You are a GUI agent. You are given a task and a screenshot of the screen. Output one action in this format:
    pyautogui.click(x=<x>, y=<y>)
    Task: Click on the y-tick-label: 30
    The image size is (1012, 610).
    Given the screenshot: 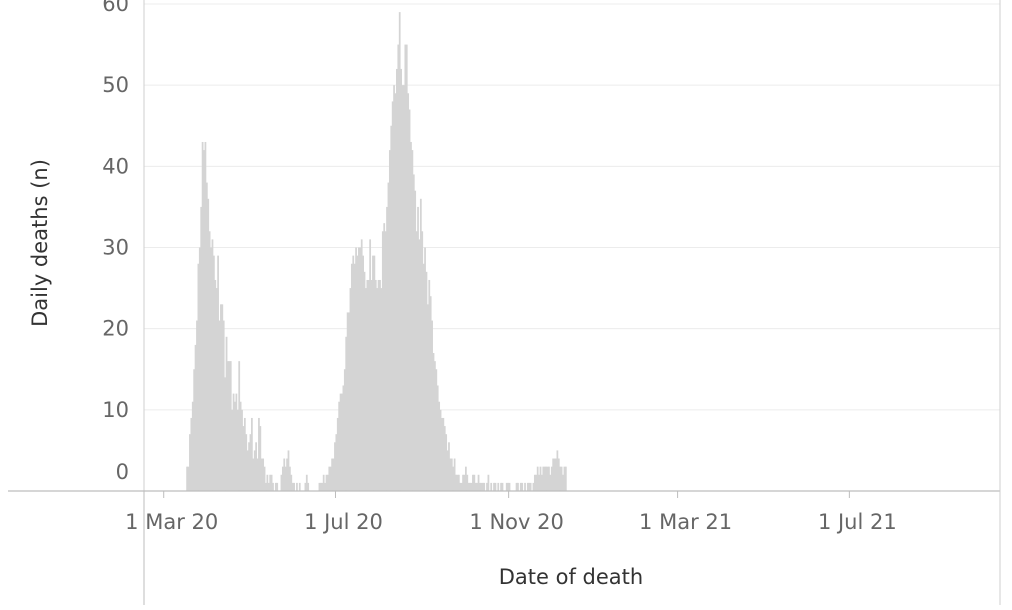 What is the action you would take?
    pyautogui.click(x=115, y=248)
    